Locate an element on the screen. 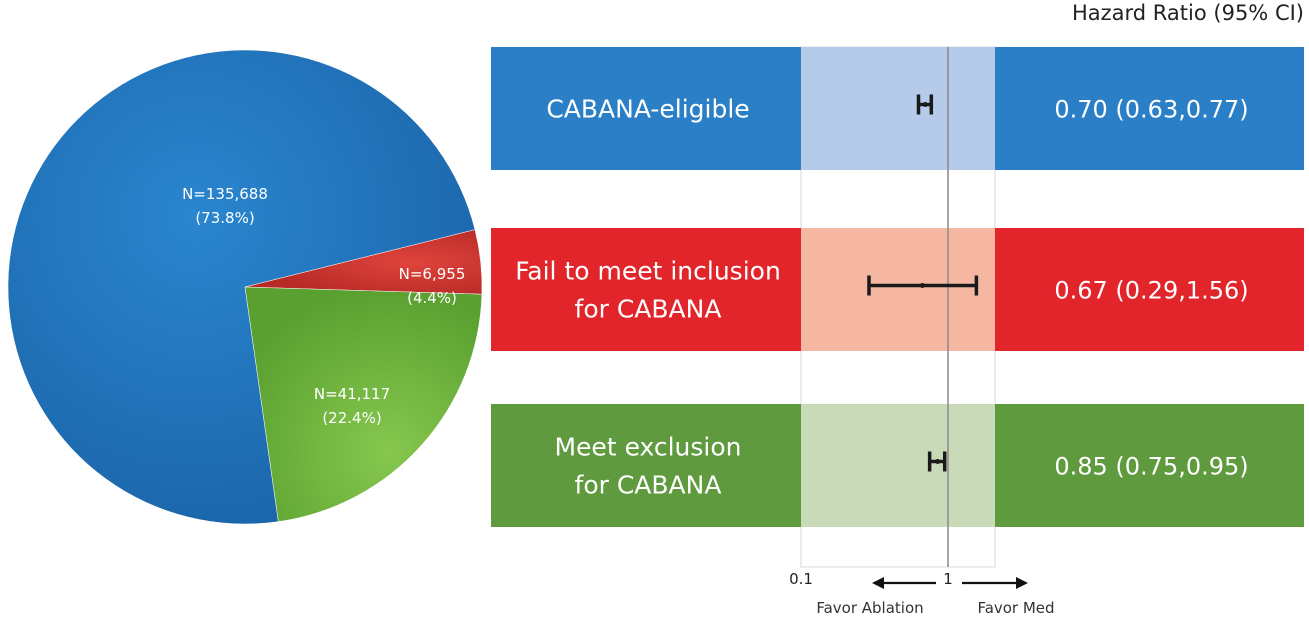 Image resolution: width=1309 pixels, height=621 pixels. pie-slice-n-label: N=135,688 is located at coordinates (225, 194).